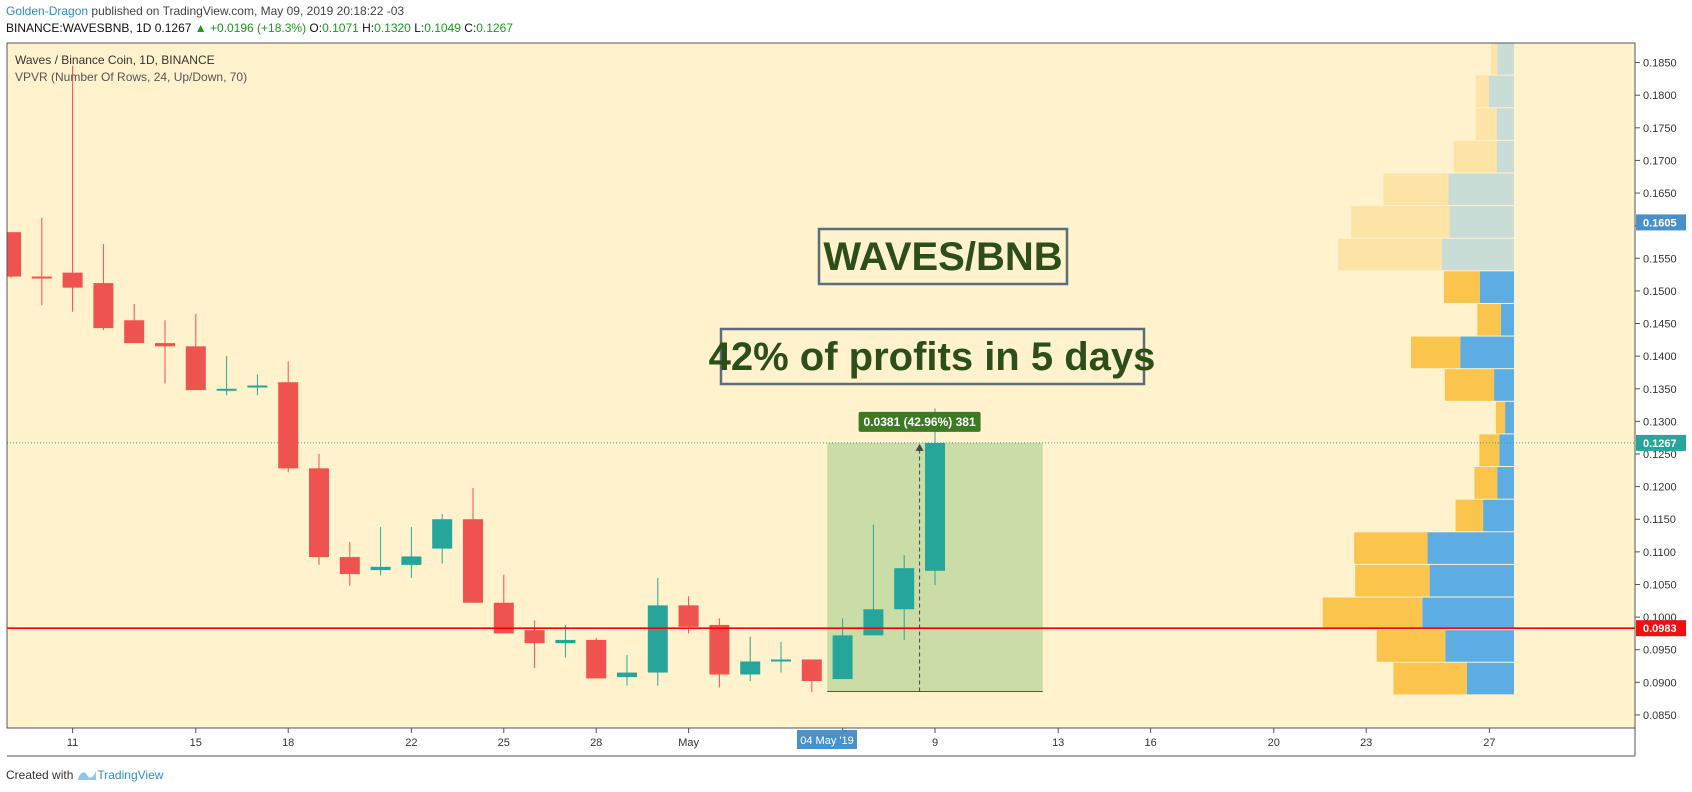  I want to click on support-price-badge: 0.0983, so click(1661, 628).